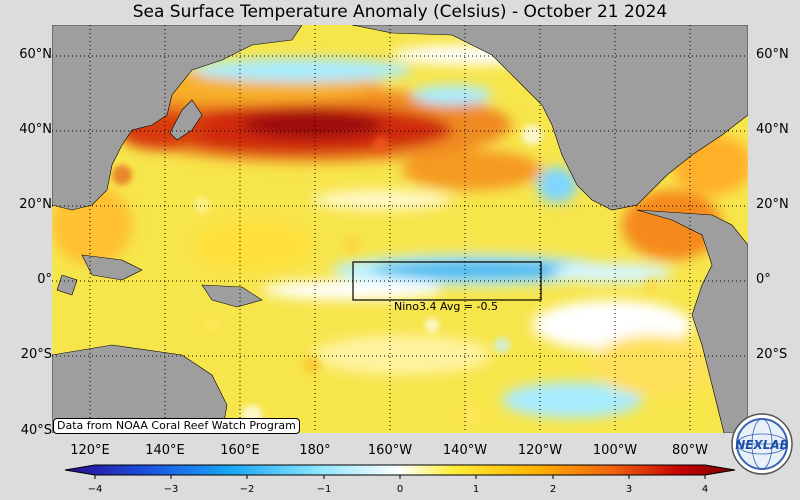  What do you see at coordinates (447, 281) in the screenshot?
I see `nino34-box` at bounding box center [447, 281].